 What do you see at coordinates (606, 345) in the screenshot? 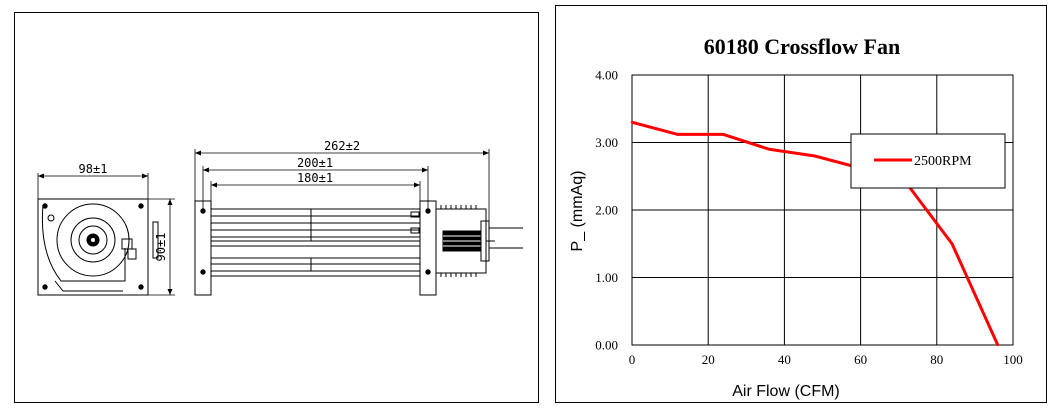
I see `y-tick-label: 0.00` at bounding box center [606, 345].